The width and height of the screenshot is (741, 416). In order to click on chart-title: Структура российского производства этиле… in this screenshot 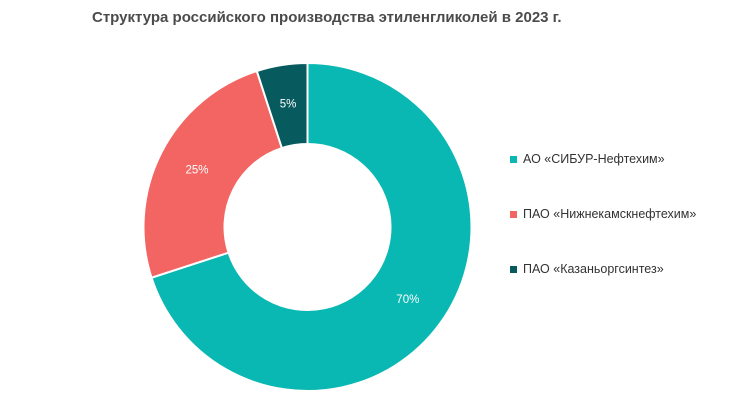, I will do `click(327, 17)`.